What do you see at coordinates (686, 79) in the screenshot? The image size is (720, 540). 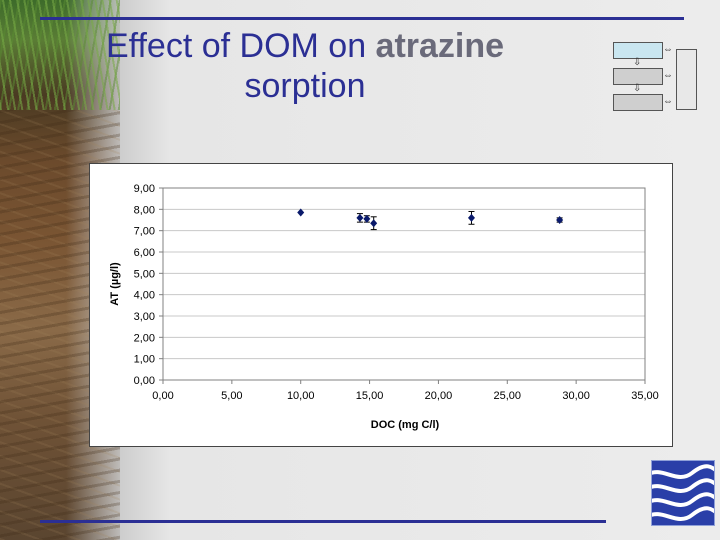 I see `flow-side-box` at bounding box center [686, 79].